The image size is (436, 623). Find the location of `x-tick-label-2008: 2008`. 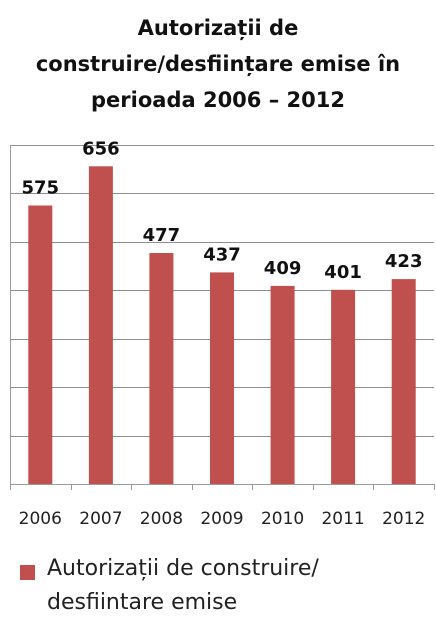

x-tick-label-2008: 2008 is located at coordinates (161, 519).